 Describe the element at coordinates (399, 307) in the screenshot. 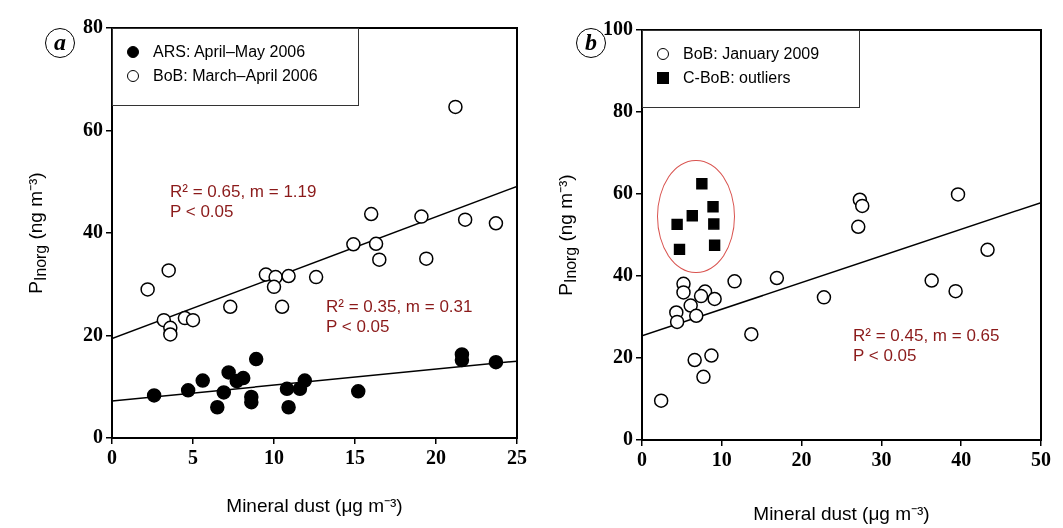

I see `annotation: R² = 0.35, m = 0.31` at that location.